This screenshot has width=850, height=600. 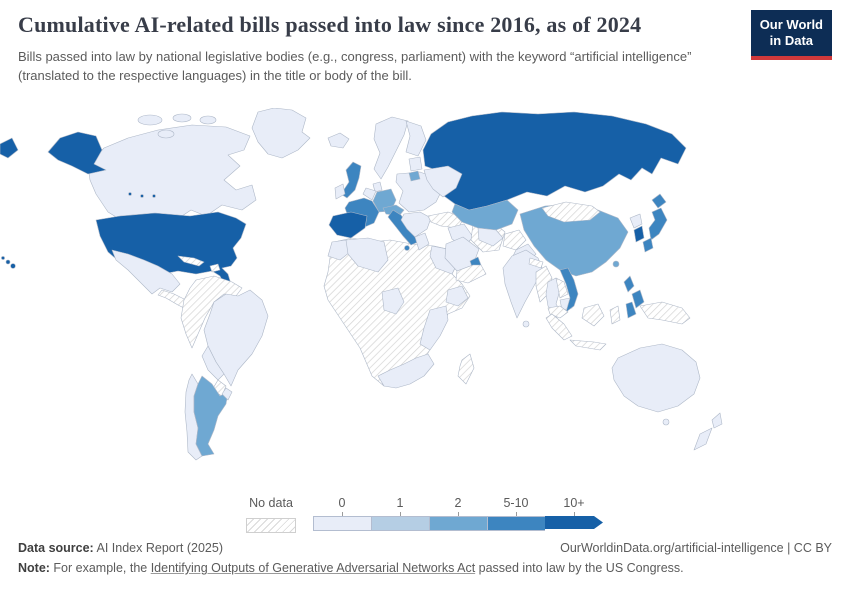 What do you see at coordinates (339, 250) in the screenshot?
I see `country-morocco` at bounding box center [339, 250].